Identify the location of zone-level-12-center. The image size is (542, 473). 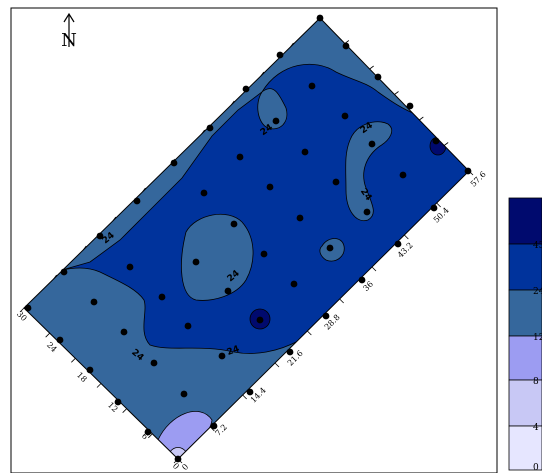
(217, 257).